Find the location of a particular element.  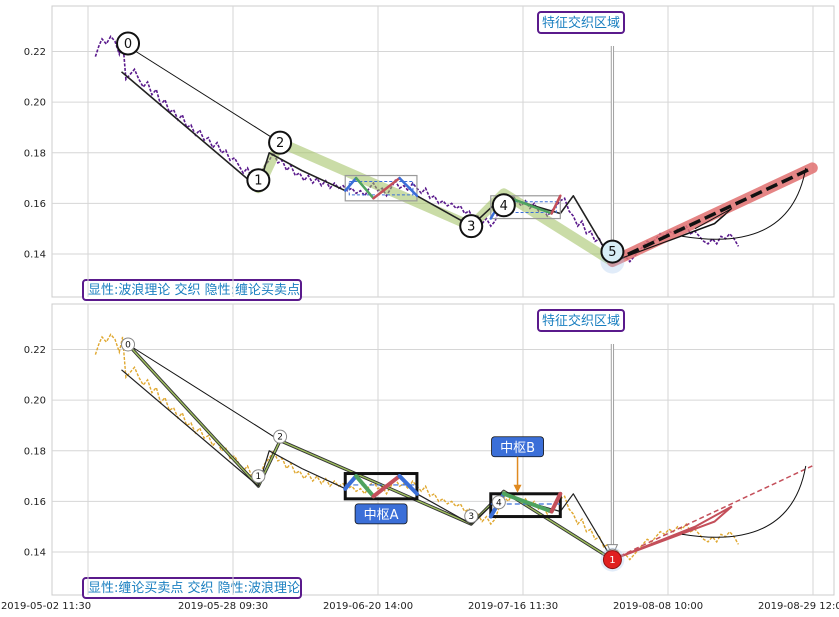

pivot-label: 中枢B is located at coordinates (517, 448).